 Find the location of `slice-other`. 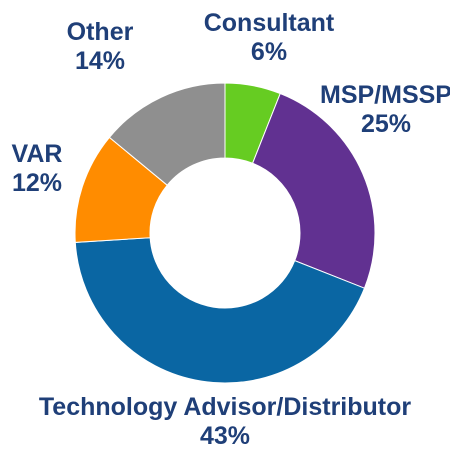

slice-other is located at coordinates (167, 134).